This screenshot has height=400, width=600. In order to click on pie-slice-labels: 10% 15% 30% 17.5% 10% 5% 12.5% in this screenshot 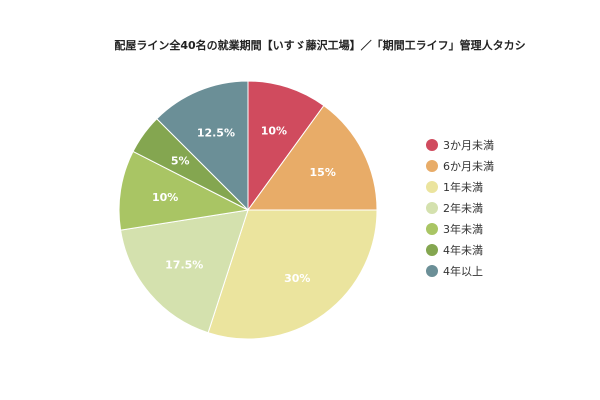, I will do `click(244, 204)`.